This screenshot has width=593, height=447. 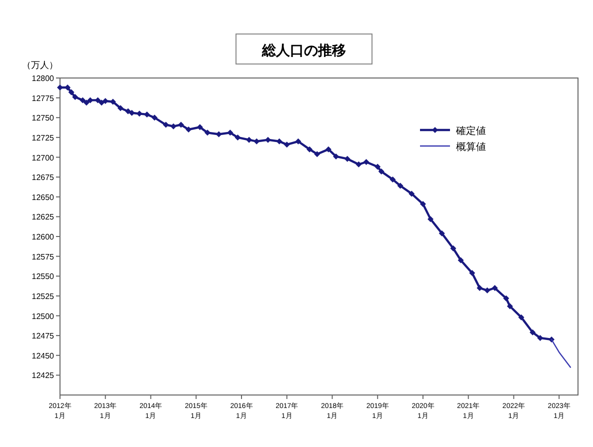 What do you see at coordinates (43, 316) in the screenshot?
I see `y-tick-label: 12500` at bounding box center [43, 316].